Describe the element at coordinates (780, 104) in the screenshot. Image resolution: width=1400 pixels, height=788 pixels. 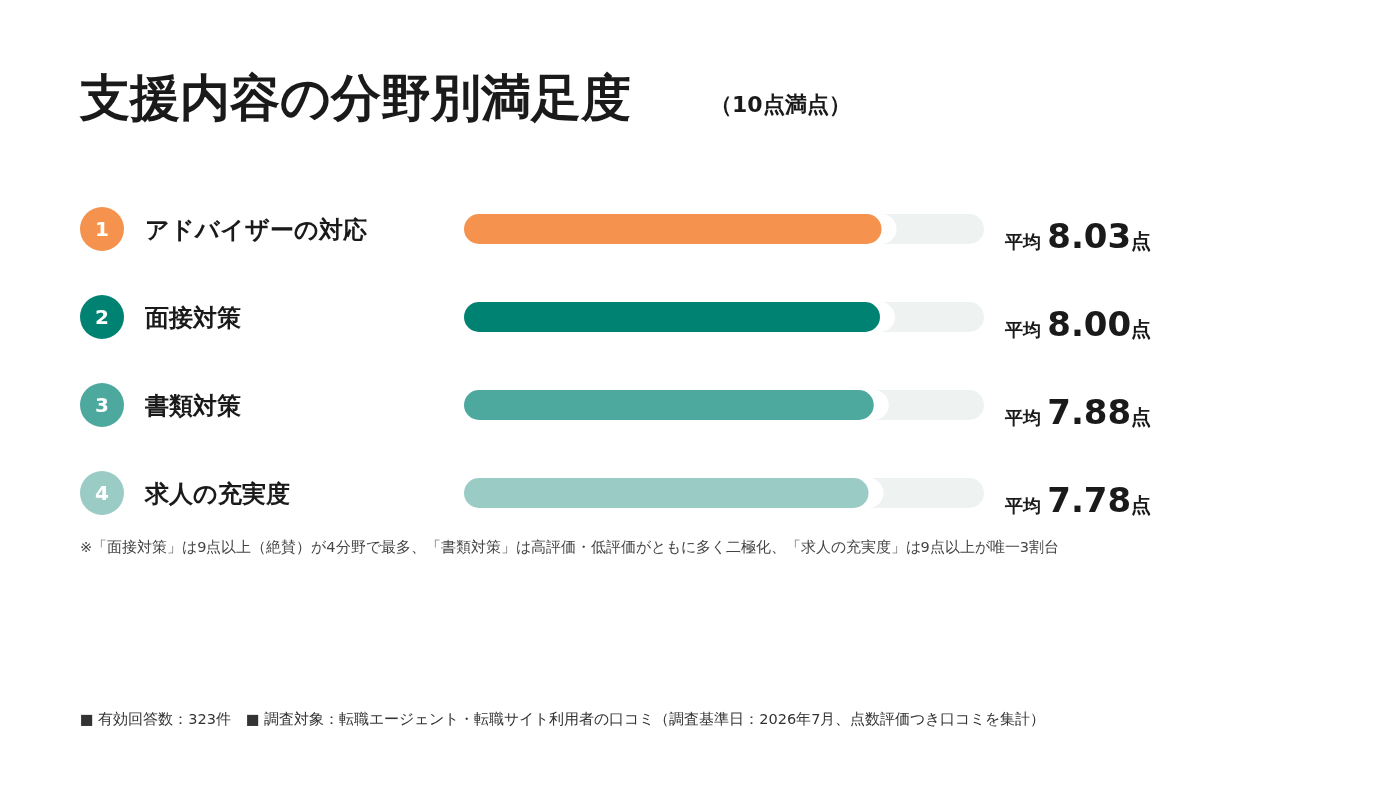
I see `chart-subtitle: （10点満点）` at that location.